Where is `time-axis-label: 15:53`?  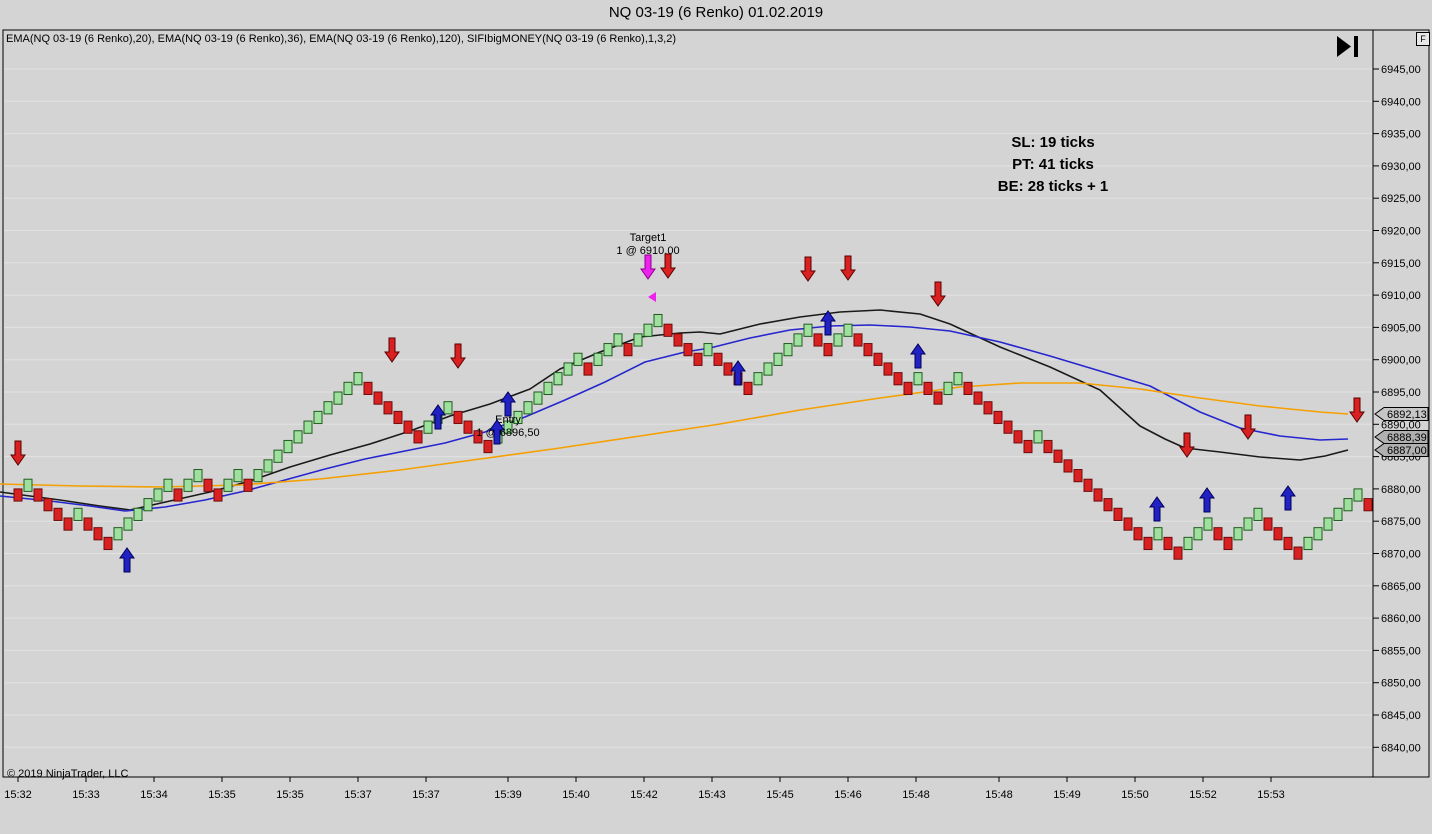
time-axis-label: 15:53 is located at coordinates (1271, 795).